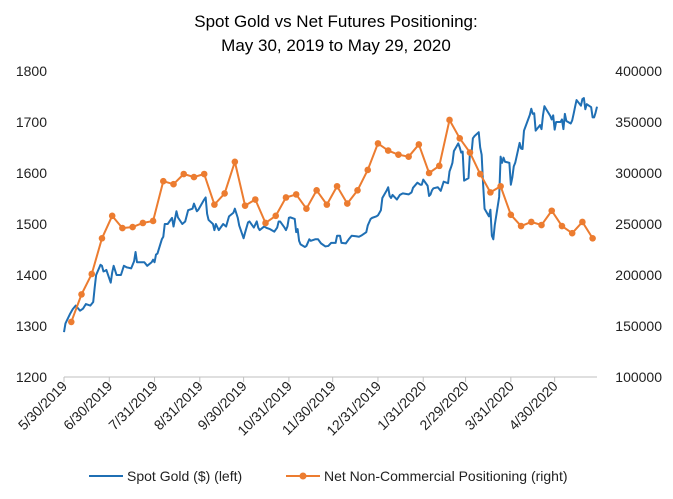  I want to click on left-tick-label: 1700, so click(31, 122).